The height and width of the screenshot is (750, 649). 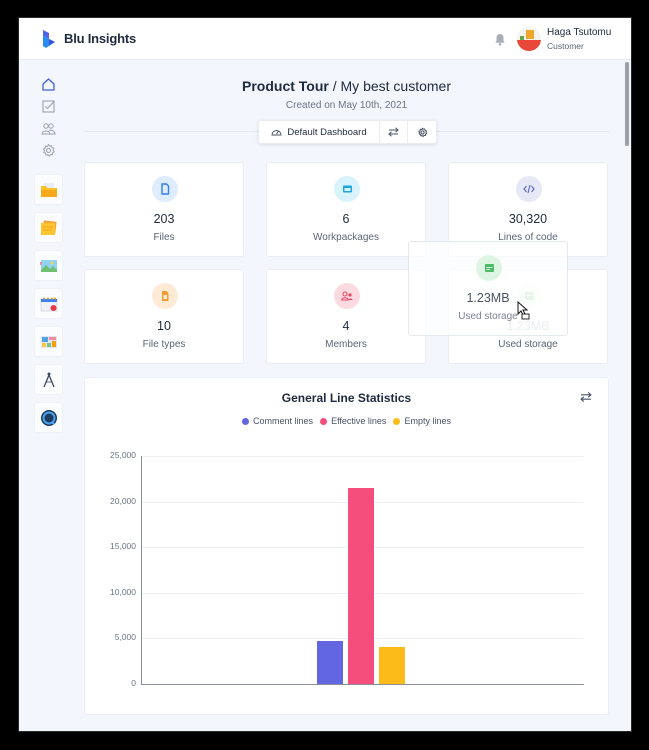 I want to click on stat-label: Lines of code, so click(x=528, y=237).